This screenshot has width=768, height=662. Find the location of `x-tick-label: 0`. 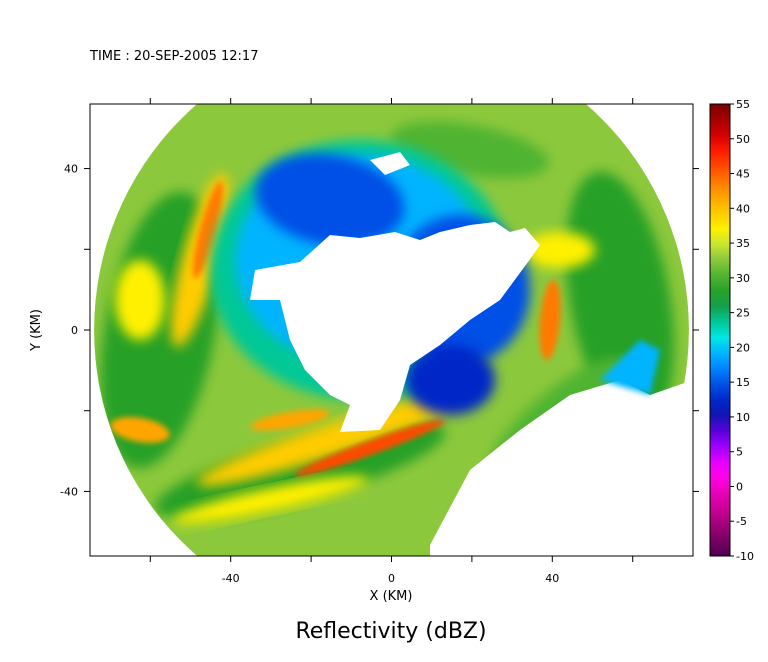

x-tick-label: 0 is located at coordinates (391, 578).